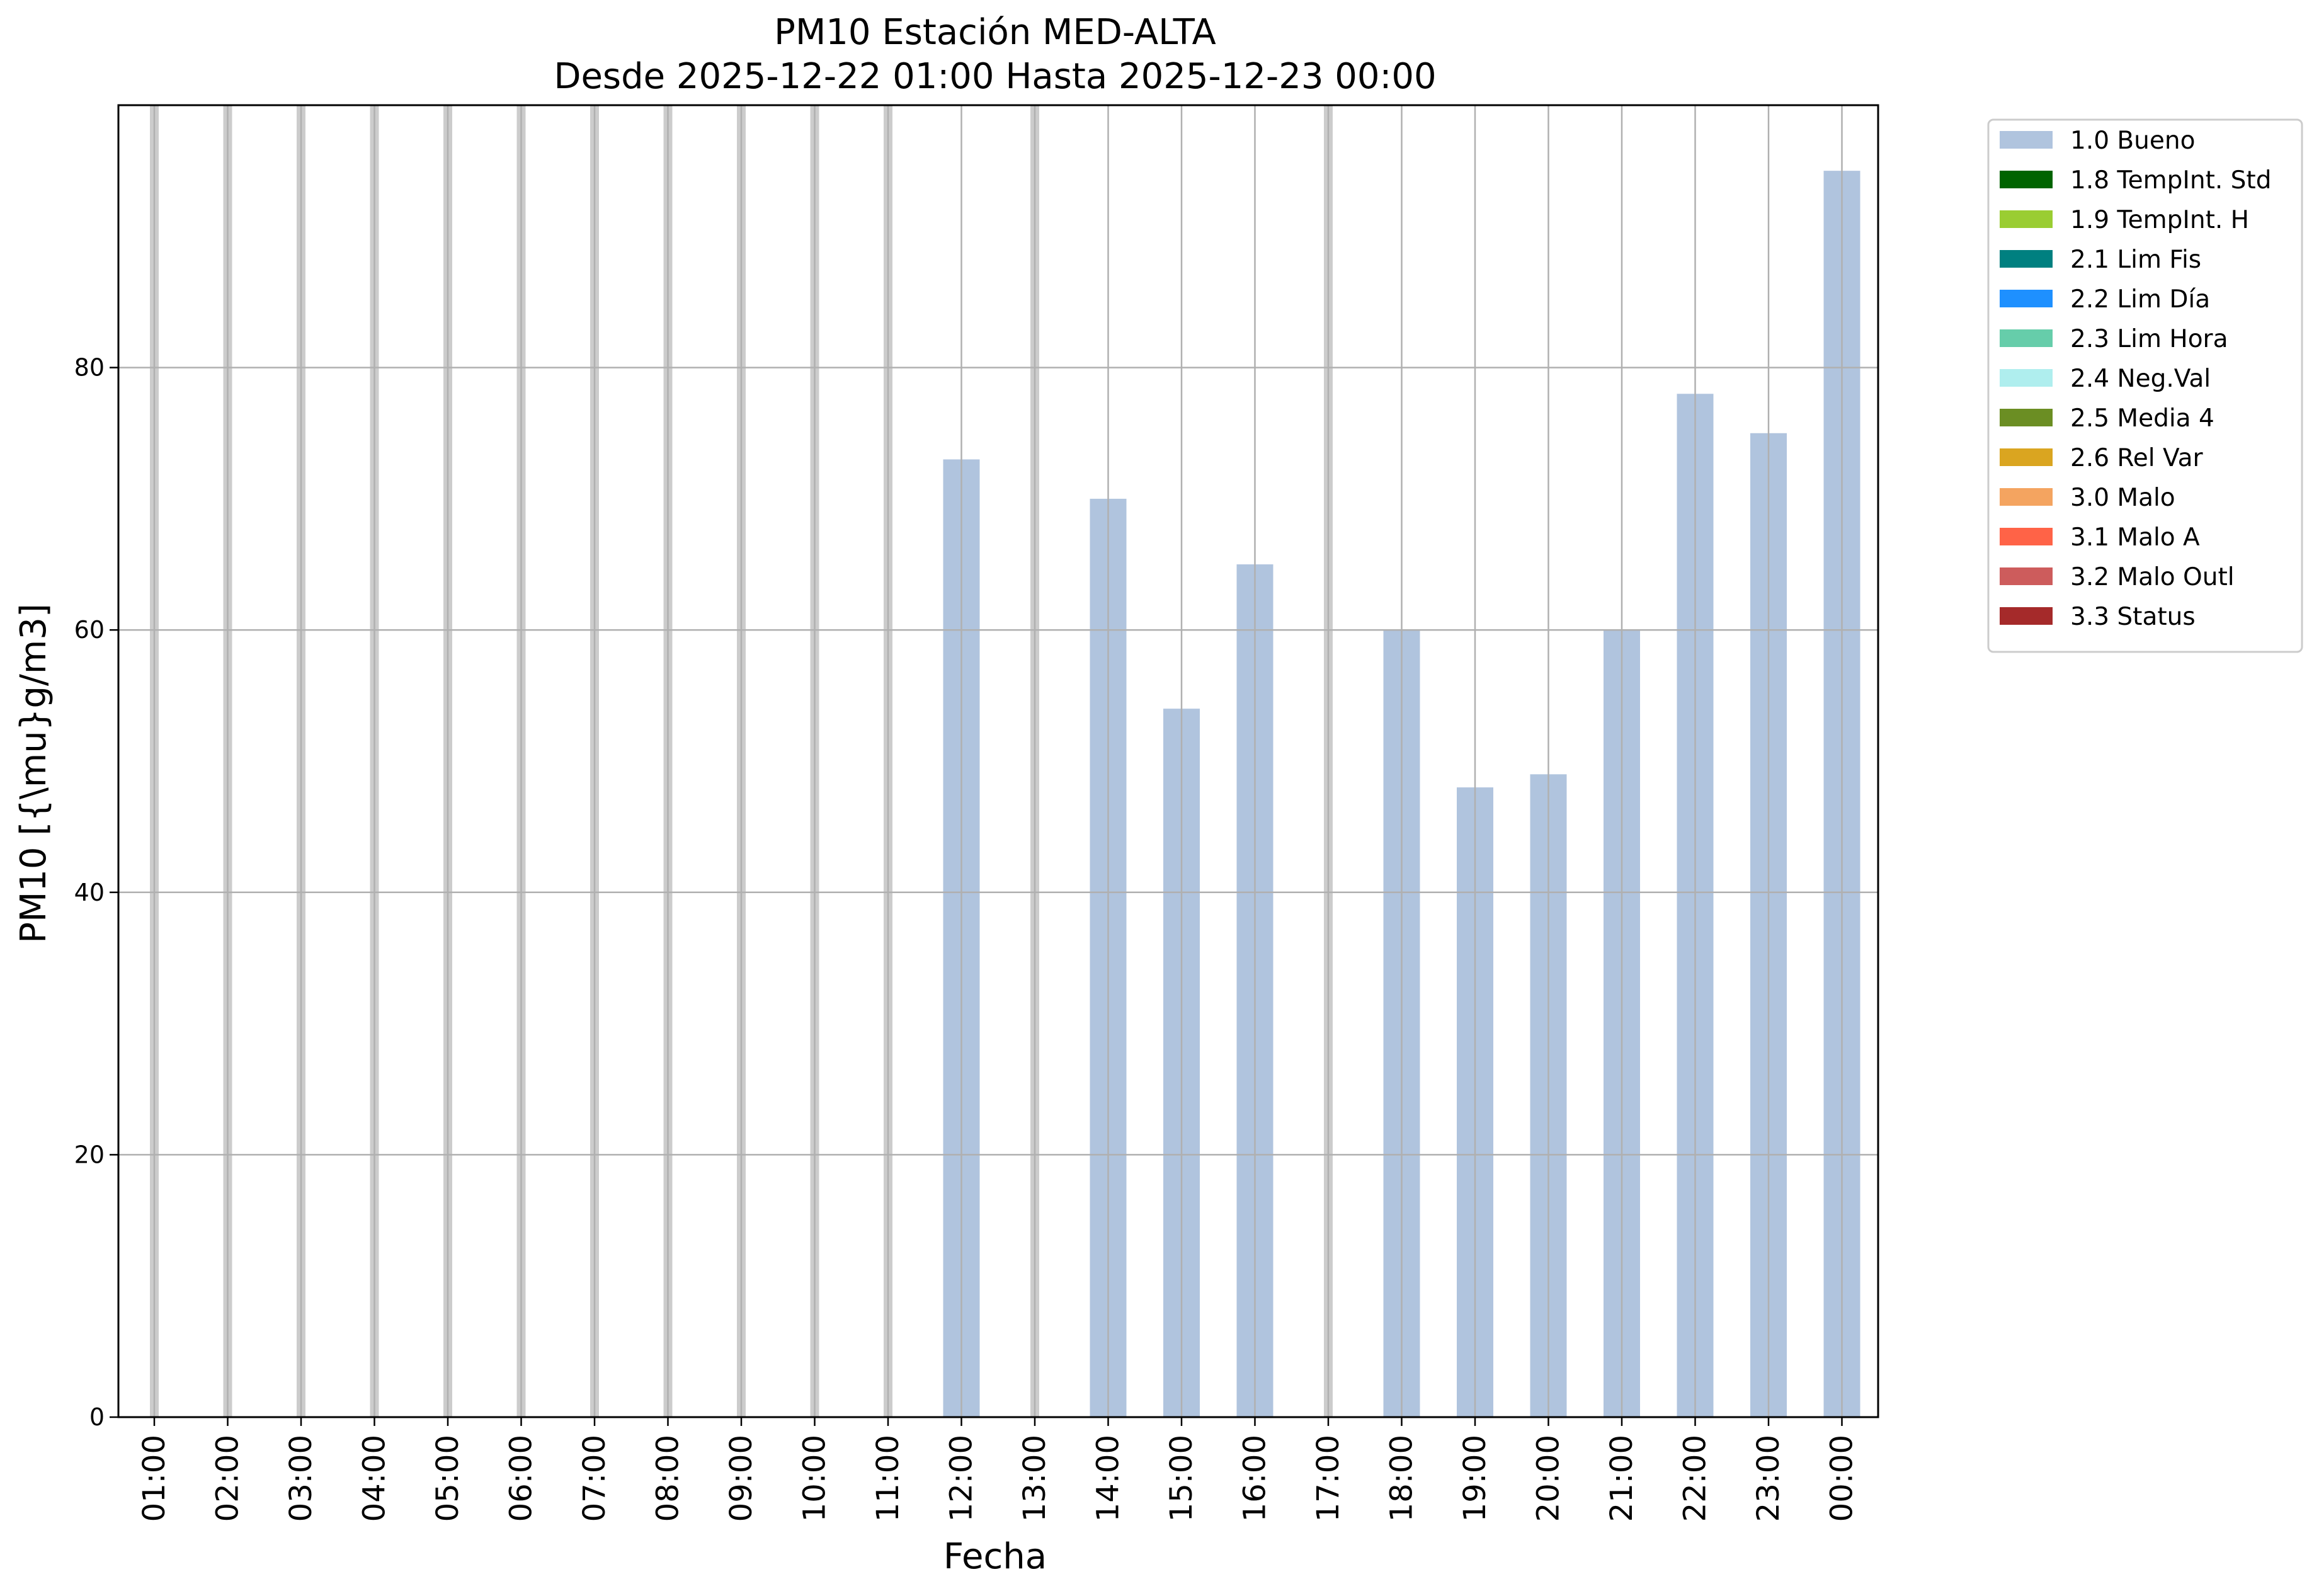 Image resolution: width=2319 pixels, height=1596 pixels. Describe the element at coordinates (1328, 1478) in the screenshot. I see `x-tick-label: 17:00` at that location.